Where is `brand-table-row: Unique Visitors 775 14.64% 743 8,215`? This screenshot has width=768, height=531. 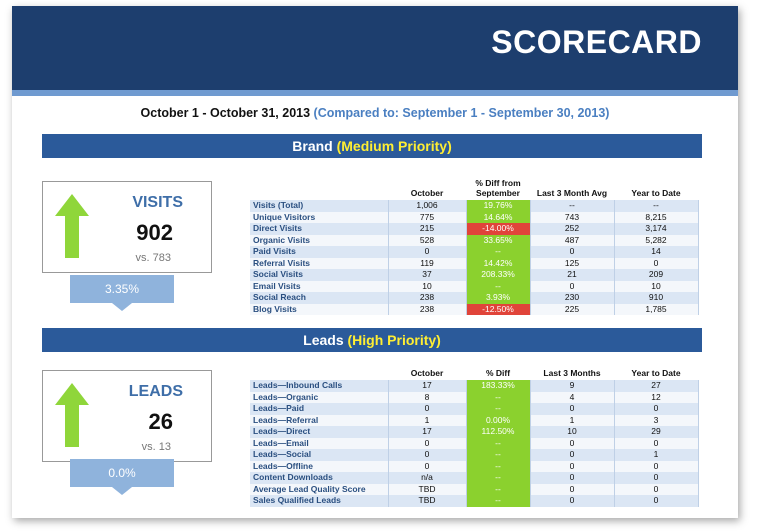
brand-table-row: Unique Visitors 775 14.64% 743 8,215 is located at coordinates (474, 217).